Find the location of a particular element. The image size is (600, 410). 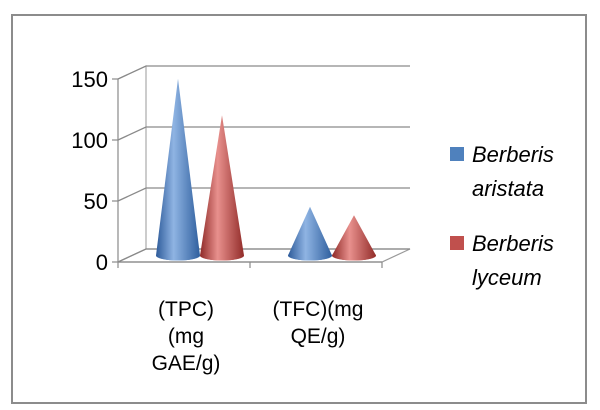

y-tick-label: 100 is located at coordinates (89, 140).